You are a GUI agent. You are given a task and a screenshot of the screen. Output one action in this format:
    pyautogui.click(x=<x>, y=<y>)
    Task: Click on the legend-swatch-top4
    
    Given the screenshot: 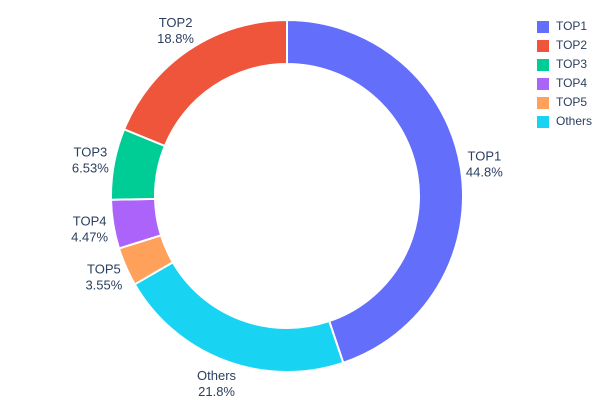 What is the action you would take?
    pyautogui.click(x=542, y=83)
    